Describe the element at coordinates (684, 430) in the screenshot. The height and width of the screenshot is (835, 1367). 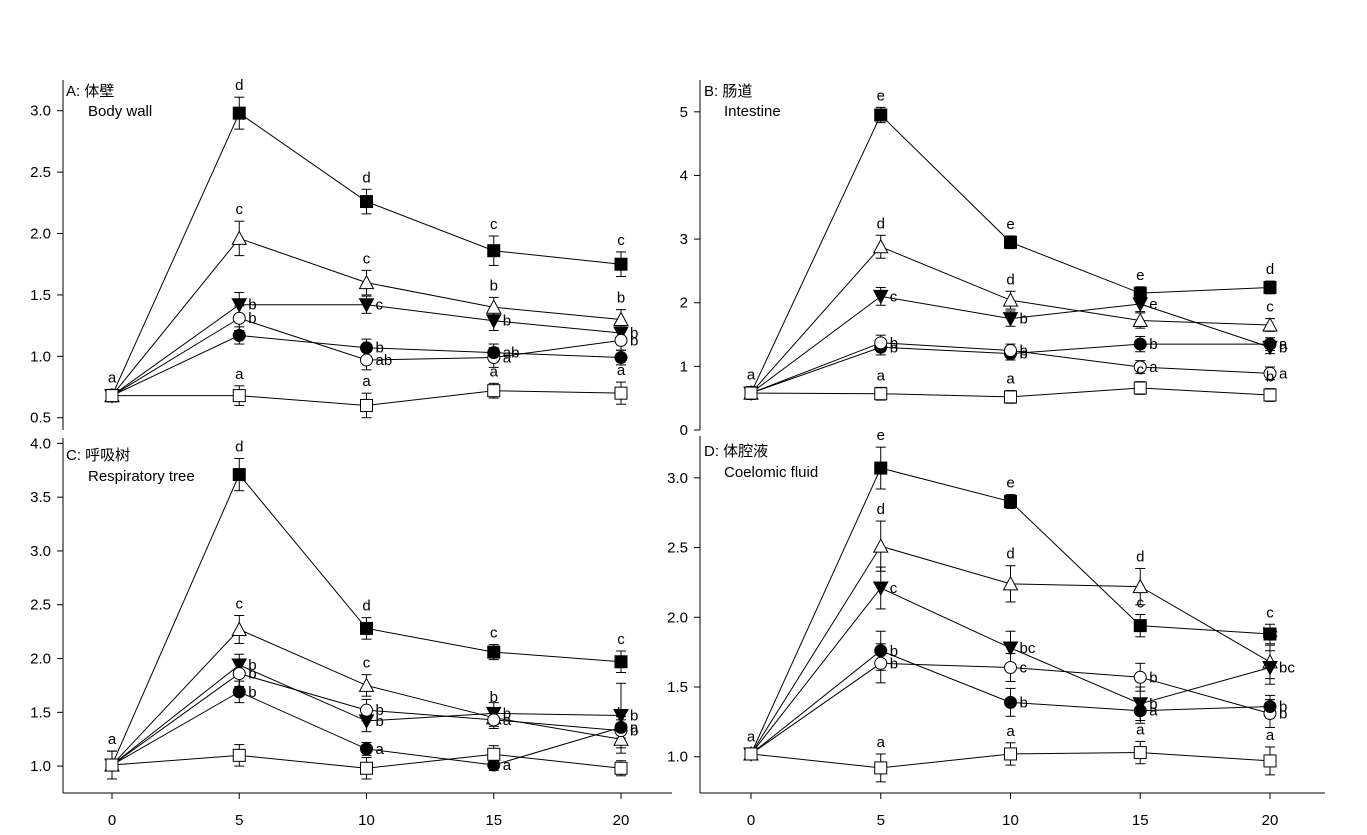
I see `y-tick-label: 0` at that location.